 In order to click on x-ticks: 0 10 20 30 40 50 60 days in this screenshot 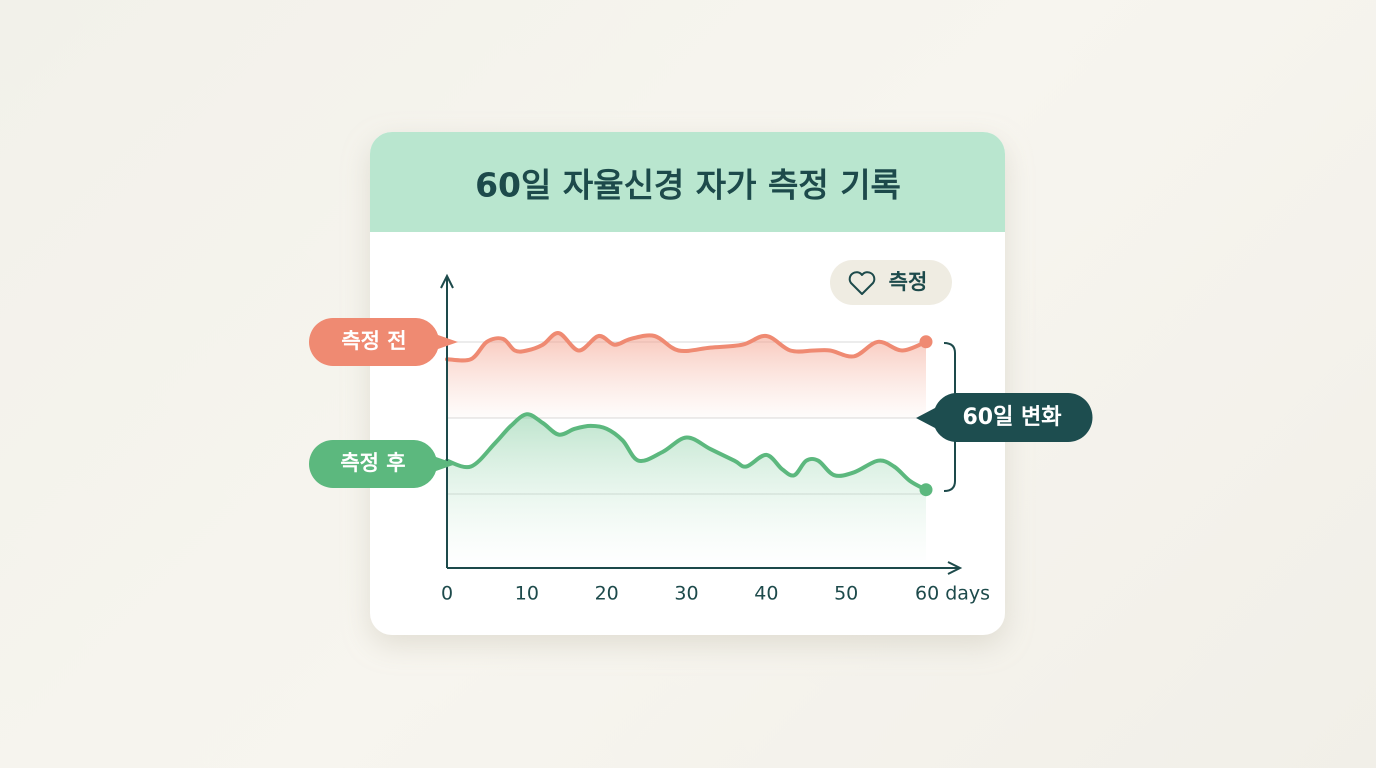, I will do `click(715, 594)`.